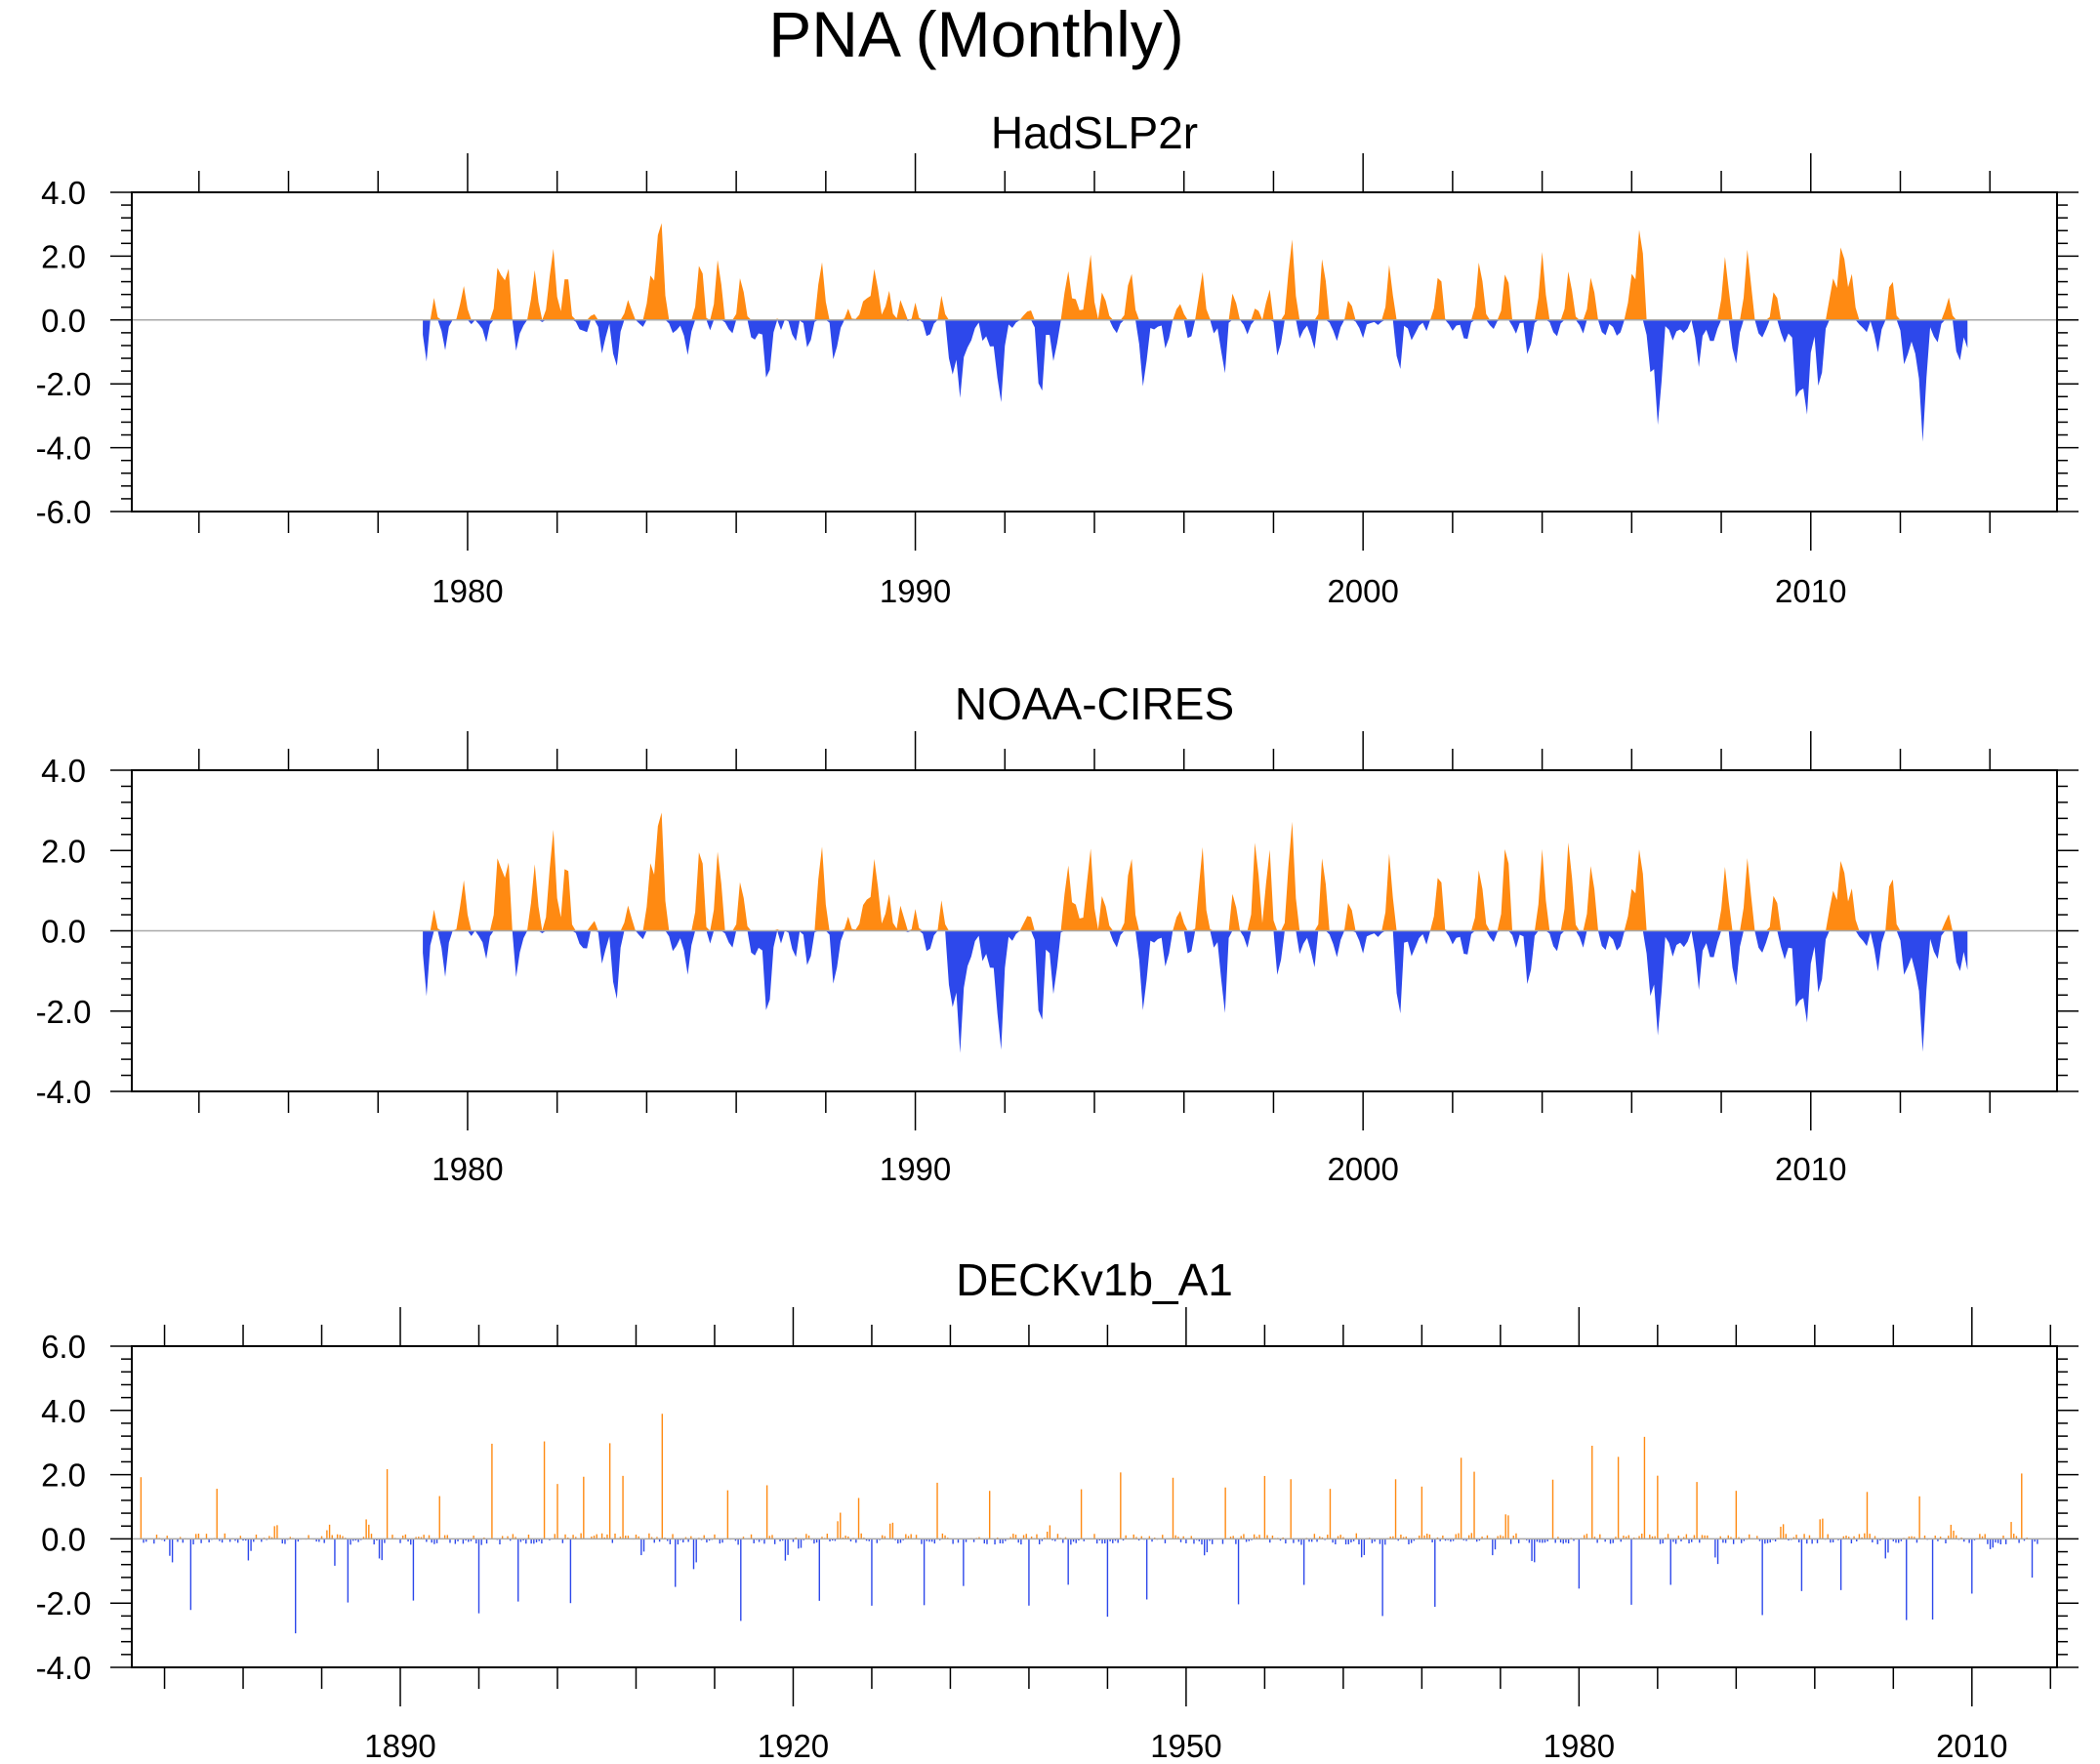  Describe the element at coordinates (793, 1746) in the screenshot. I see `x-tick-label: 1920` at that location.